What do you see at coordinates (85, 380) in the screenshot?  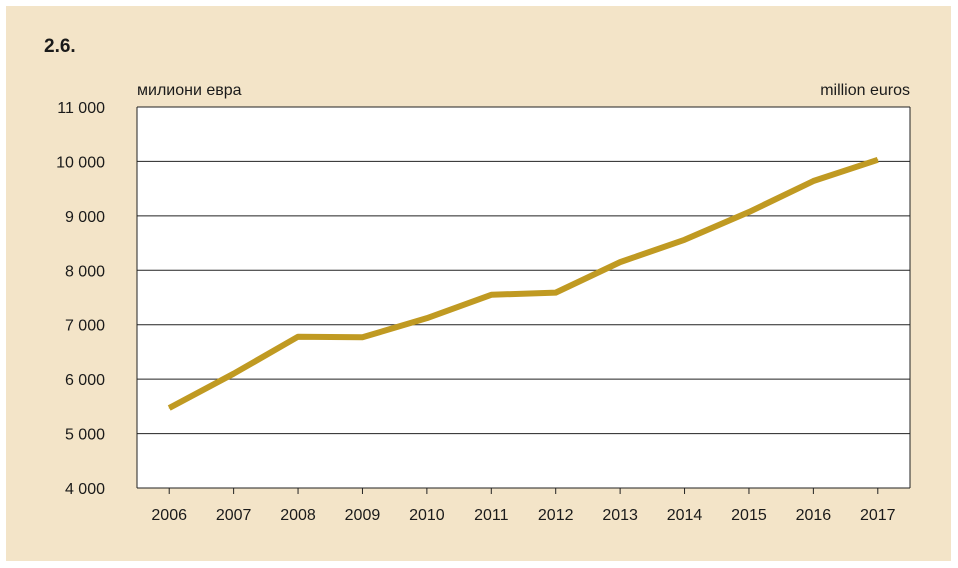 I see `y-tick-label: 6 000` at bounding box center [85, 380].